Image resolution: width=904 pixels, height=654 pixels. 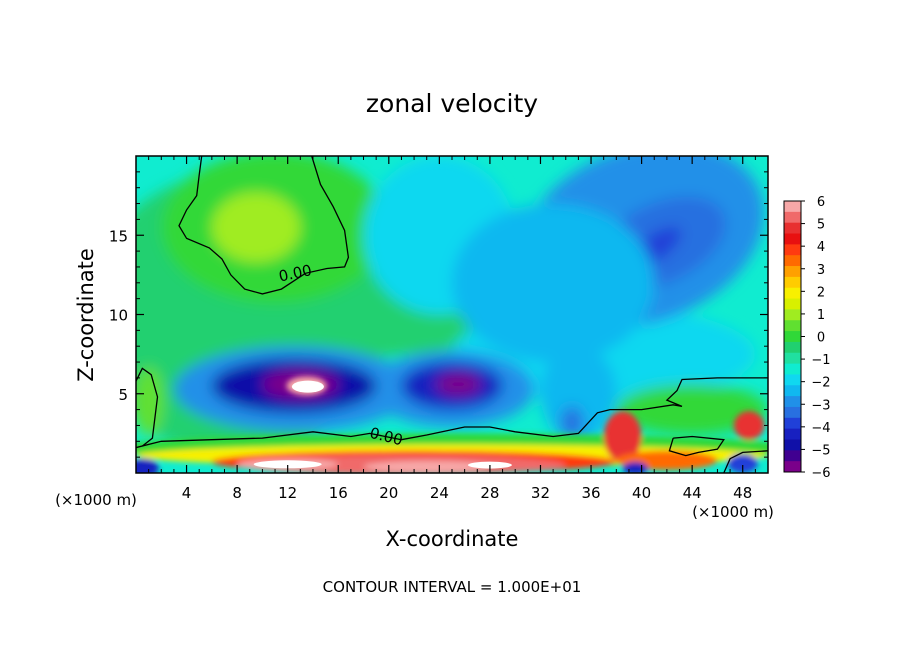 What do you see at coordinates (96, 500) in the screenshot?
I see `x-unit-note-left: (×1000 m)` at bounding box center [96, 500].